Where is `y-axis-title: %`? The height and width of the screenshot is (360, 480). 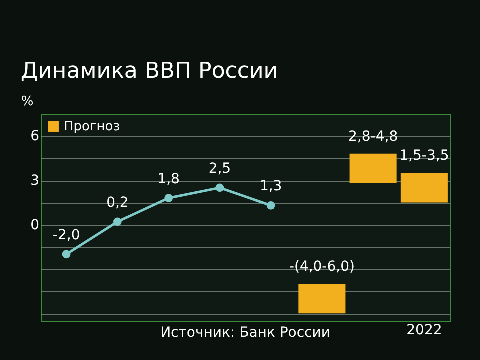
y-axis-title: % is located at coordinates (27, 102).